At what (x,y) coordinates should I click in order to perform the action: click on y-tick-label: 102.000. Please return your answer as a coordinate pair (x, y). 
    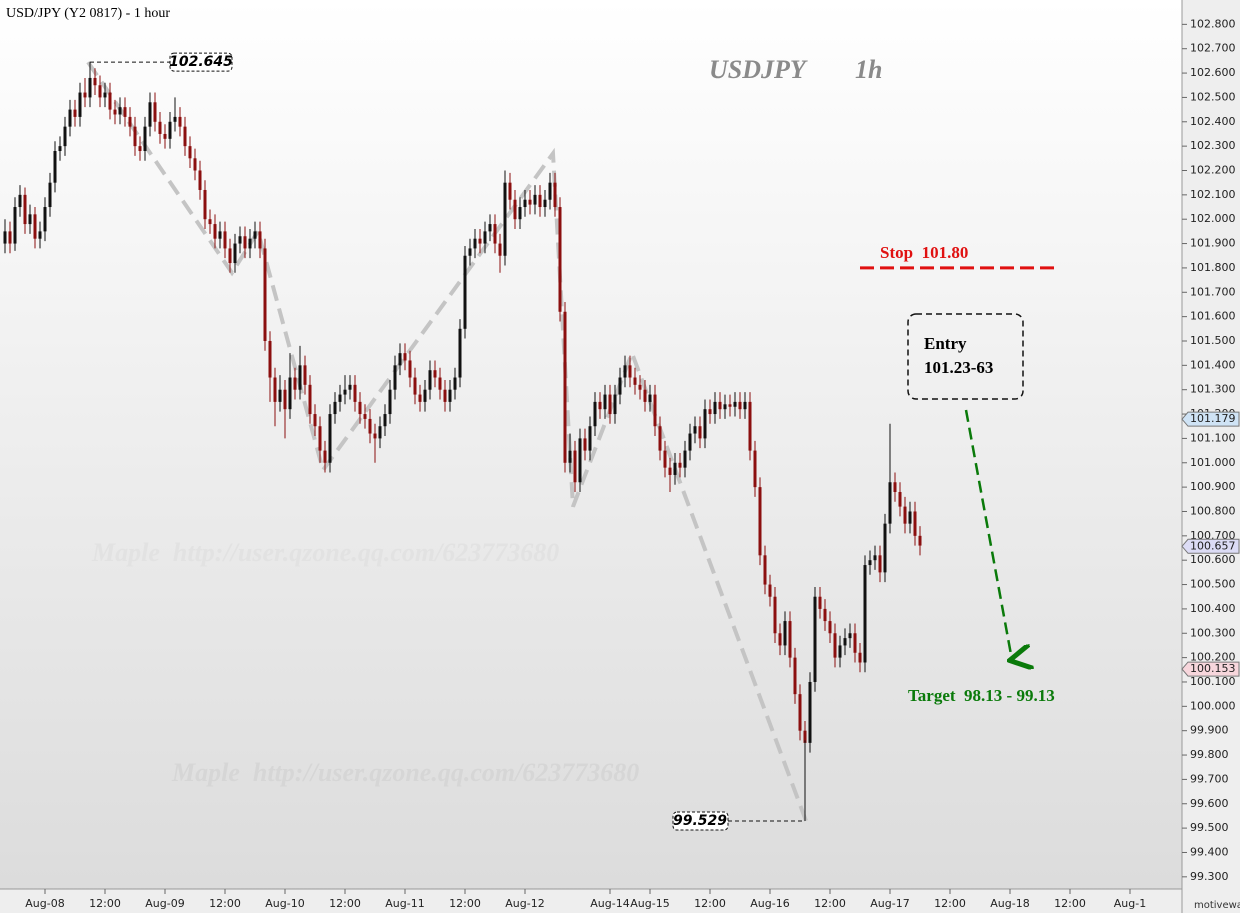
    Looking at the image, I should click on (1213, 218).